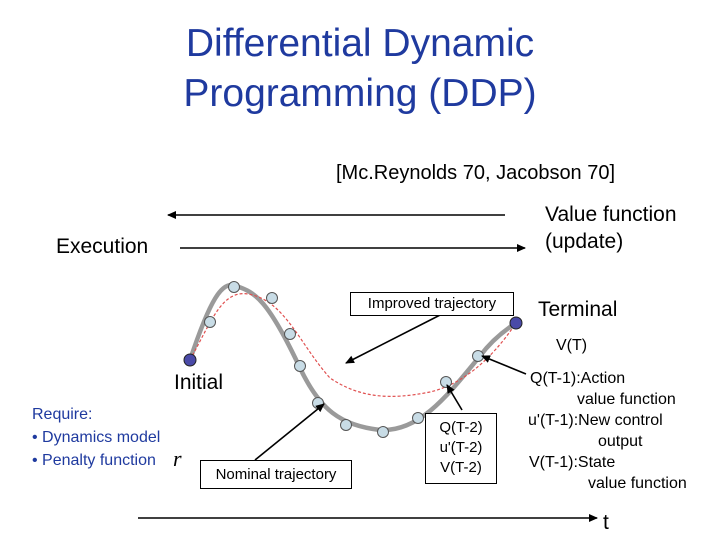 The width and height of the screenshot is (720, 540). What do you see at coordinates (626, 399) in the screenshot?
I see `step-t1-line-2: value function` at bounding box center [626, 399].